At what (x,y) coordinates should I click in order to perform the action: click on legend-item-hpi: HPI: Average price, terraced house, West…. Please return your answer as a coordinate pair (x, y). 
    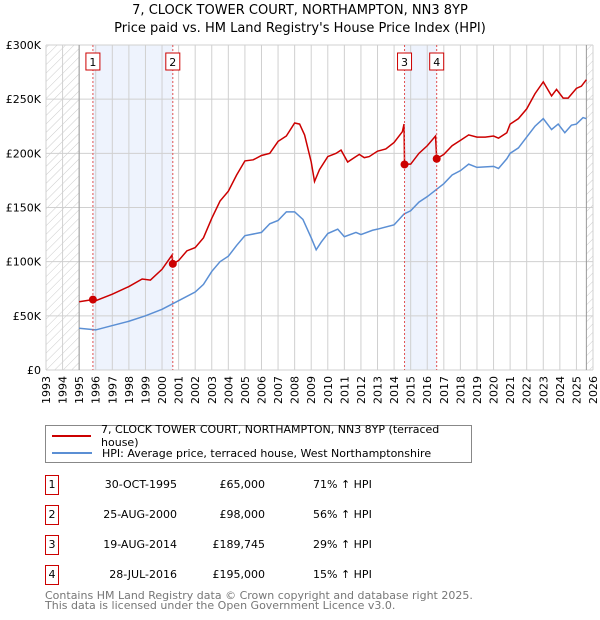
    Looking at the image, I should click on (238, 453).